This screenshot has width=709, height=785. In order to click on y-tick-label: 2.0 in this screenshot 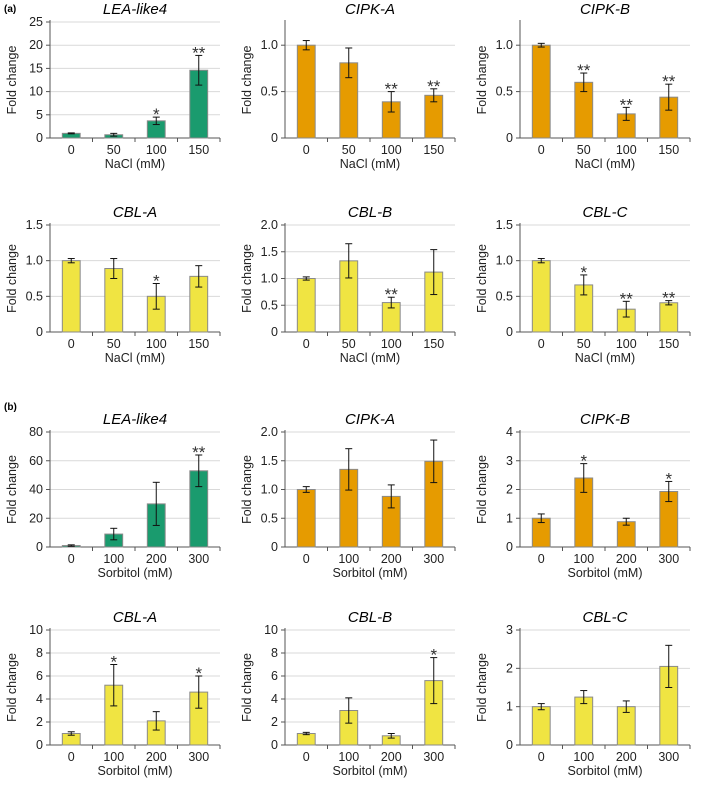, I will do `click(269, 432)`.